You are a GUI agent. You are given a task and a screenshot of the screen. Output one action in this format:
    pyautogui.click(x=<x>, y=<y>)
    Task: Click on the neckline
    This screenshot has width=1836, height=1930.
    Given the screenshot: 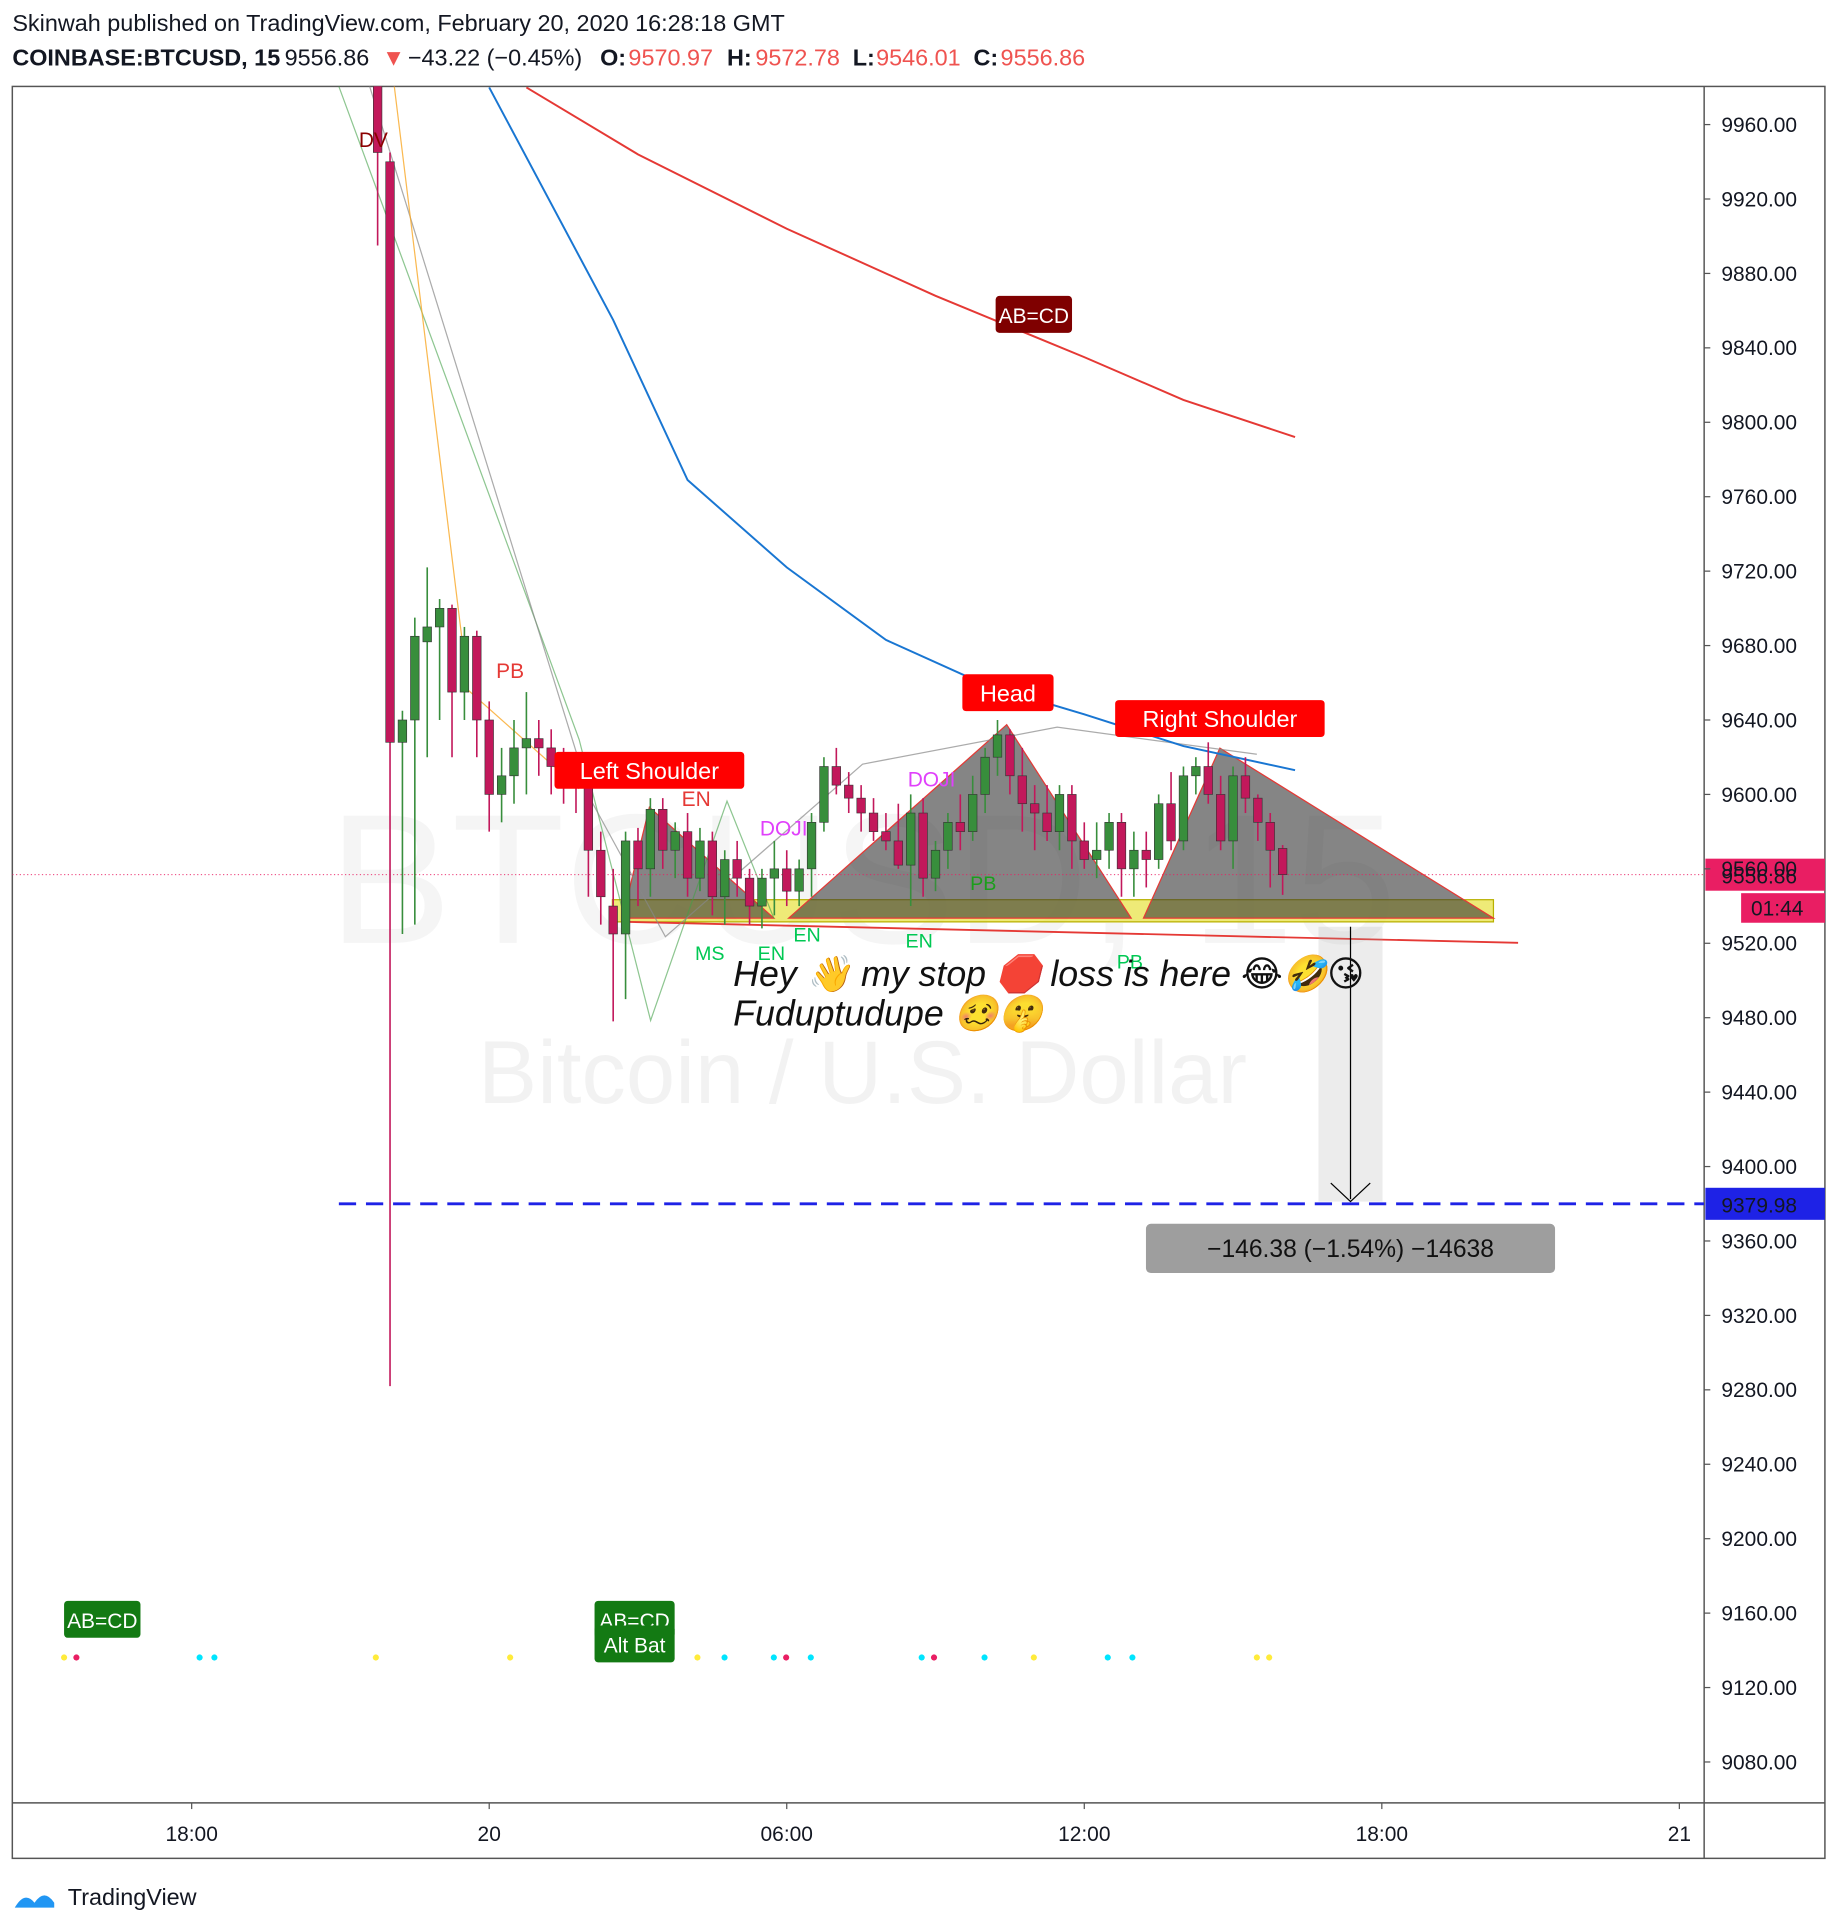 What is the action you would take?
    pyautogui.click(x=1072, y=932)
    